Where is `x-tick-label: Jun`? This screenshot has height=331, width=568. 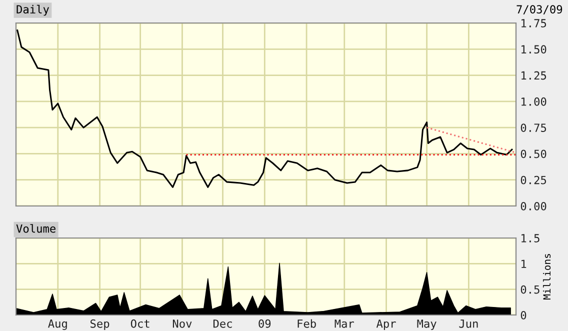
x-tick-label: Jun is located at coordinates (468, 324).